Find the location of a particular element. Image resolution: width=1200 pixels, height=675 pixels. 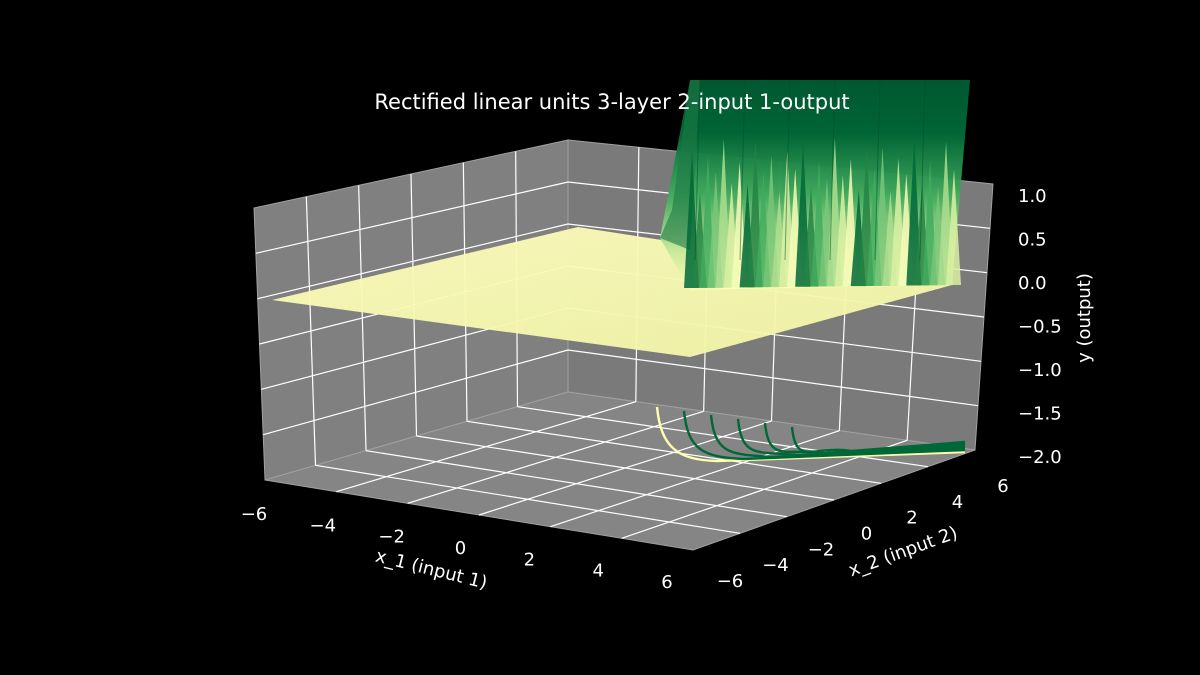

y-tick-label: −6 is located at coordinates (730, 581).